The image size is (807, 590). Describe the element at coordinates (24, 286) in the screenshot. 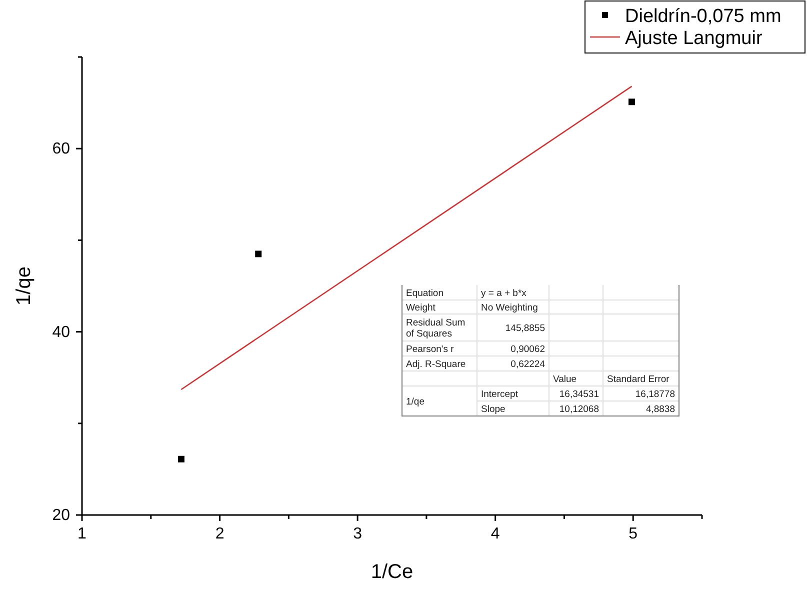

I see `y-axis-title: 1/qe` at that location.